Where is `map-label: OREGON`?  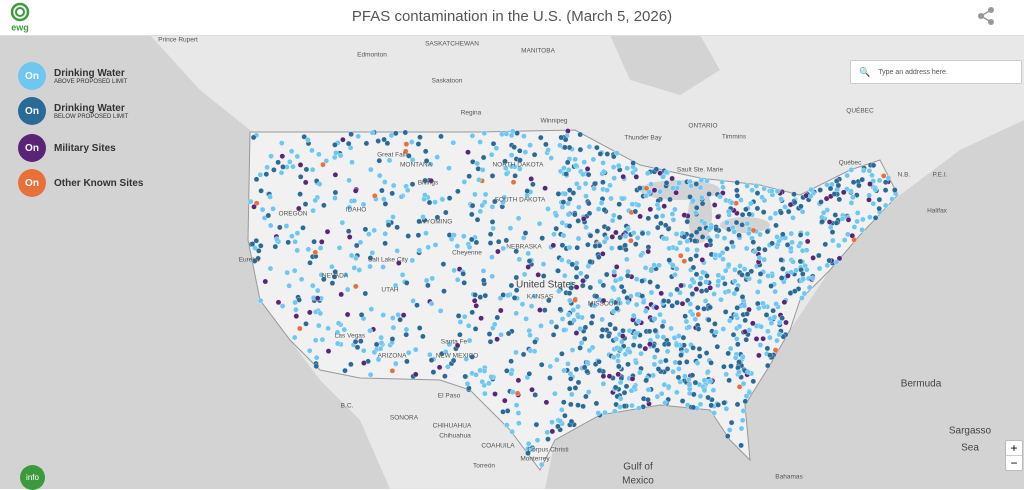 map-label: OREGON is located at coordinates (293, 214).